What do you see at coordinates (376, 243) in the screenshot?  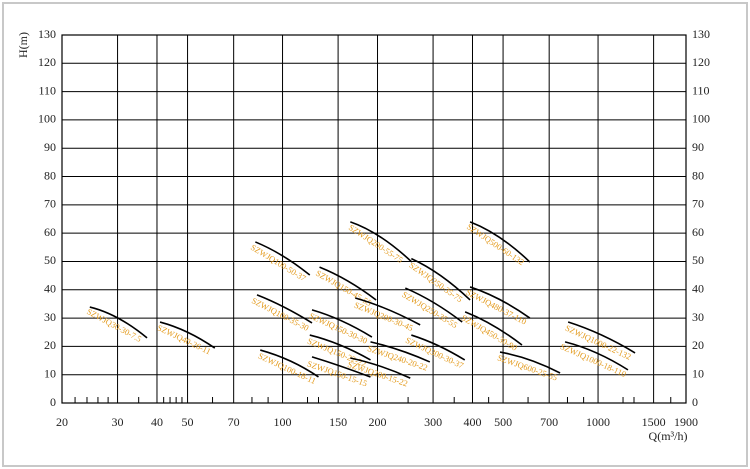 I see `curve-label: SZWJQ200-55-75` at bounding box center [376, 243].